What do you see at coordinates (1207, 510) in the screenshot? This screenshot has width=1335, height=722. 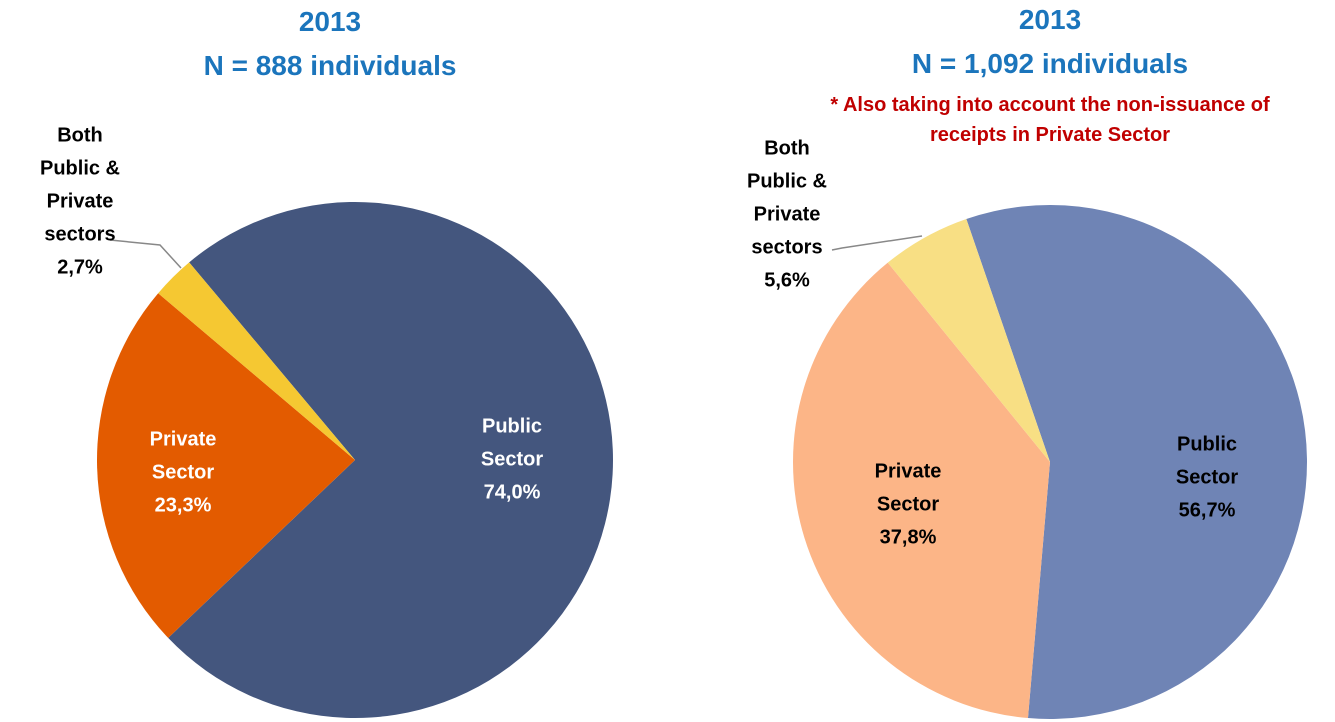 I see `value-label: 56,7%` at bounding box center [1207, 510].